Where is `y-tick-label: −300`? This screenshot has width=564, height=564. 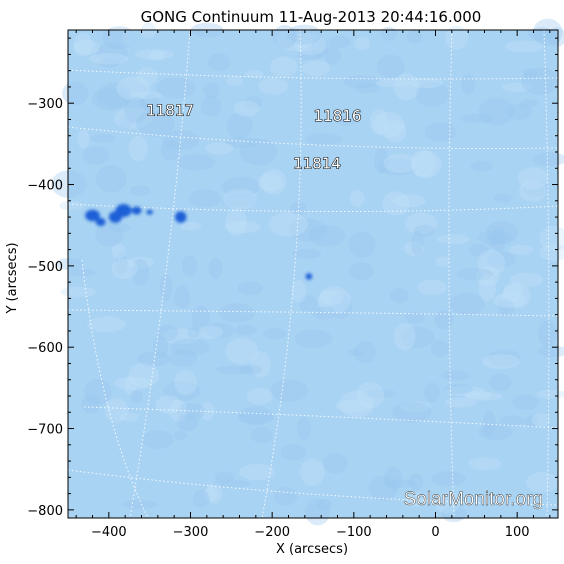
y-tick-label: −300 is located at coordinates (45, 104).